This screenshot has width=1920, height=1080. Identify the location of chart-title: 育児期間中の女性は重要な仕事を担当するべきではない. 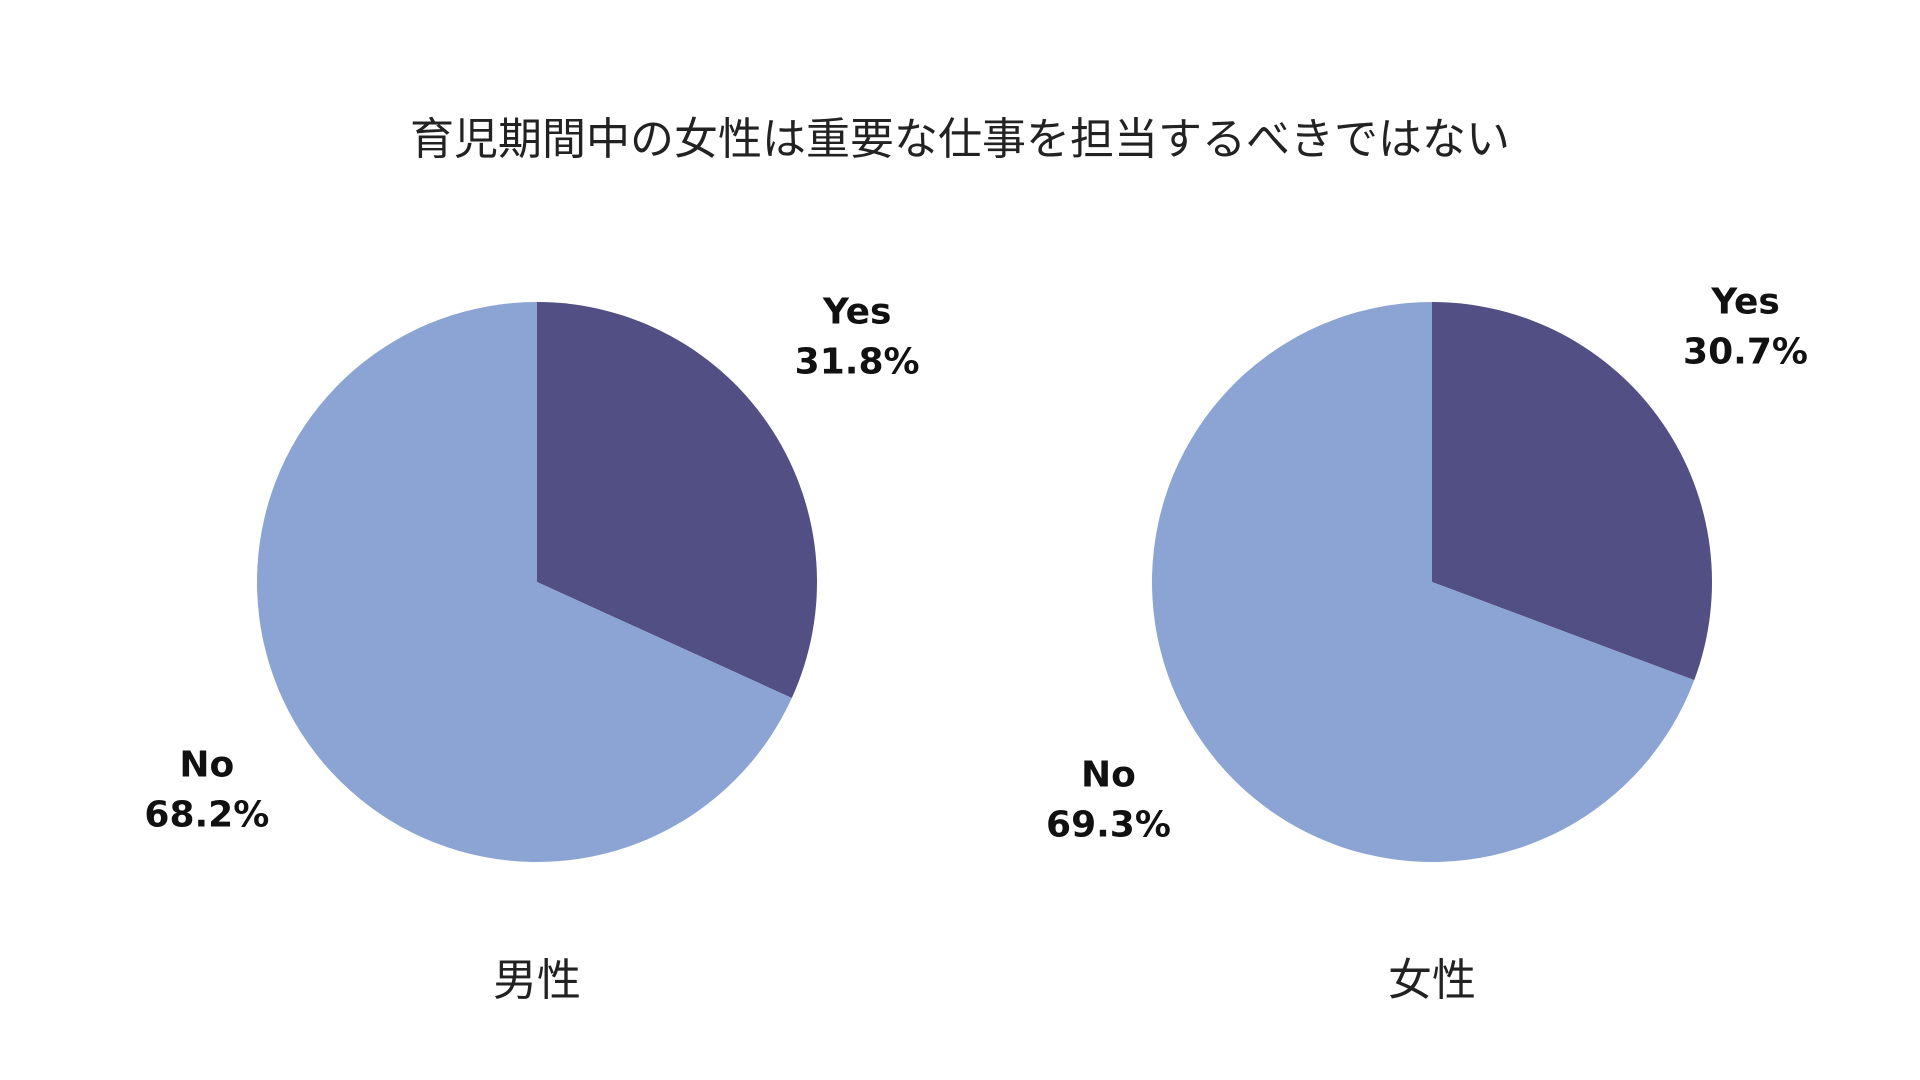
(960, 139).